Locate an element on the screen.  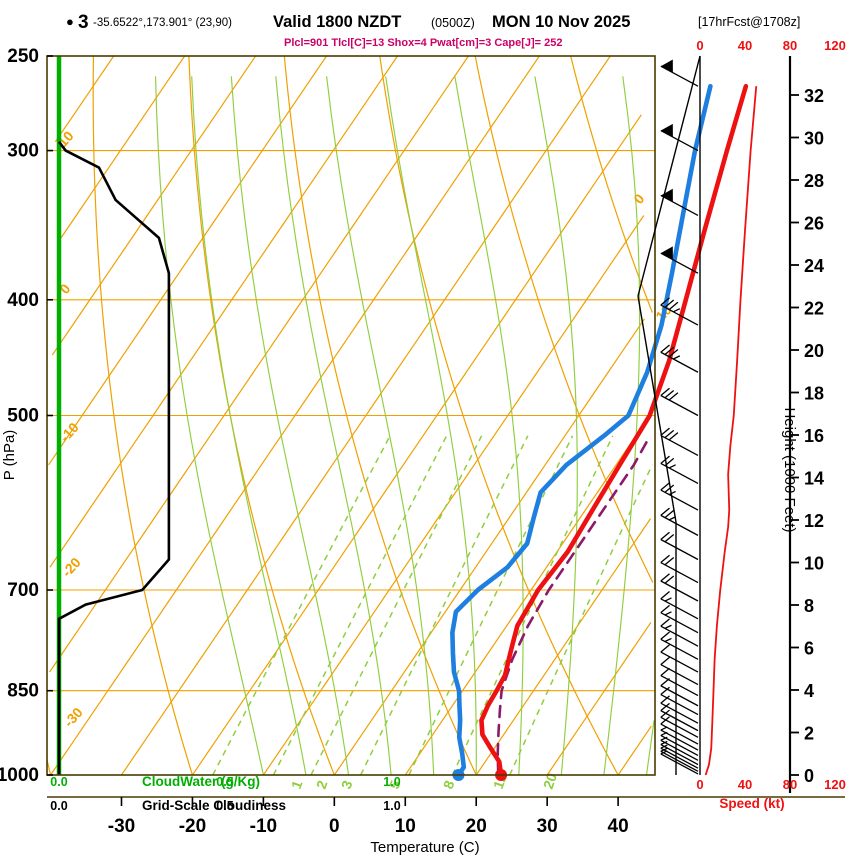
parcel-curve is located at coordinates (574, 605).